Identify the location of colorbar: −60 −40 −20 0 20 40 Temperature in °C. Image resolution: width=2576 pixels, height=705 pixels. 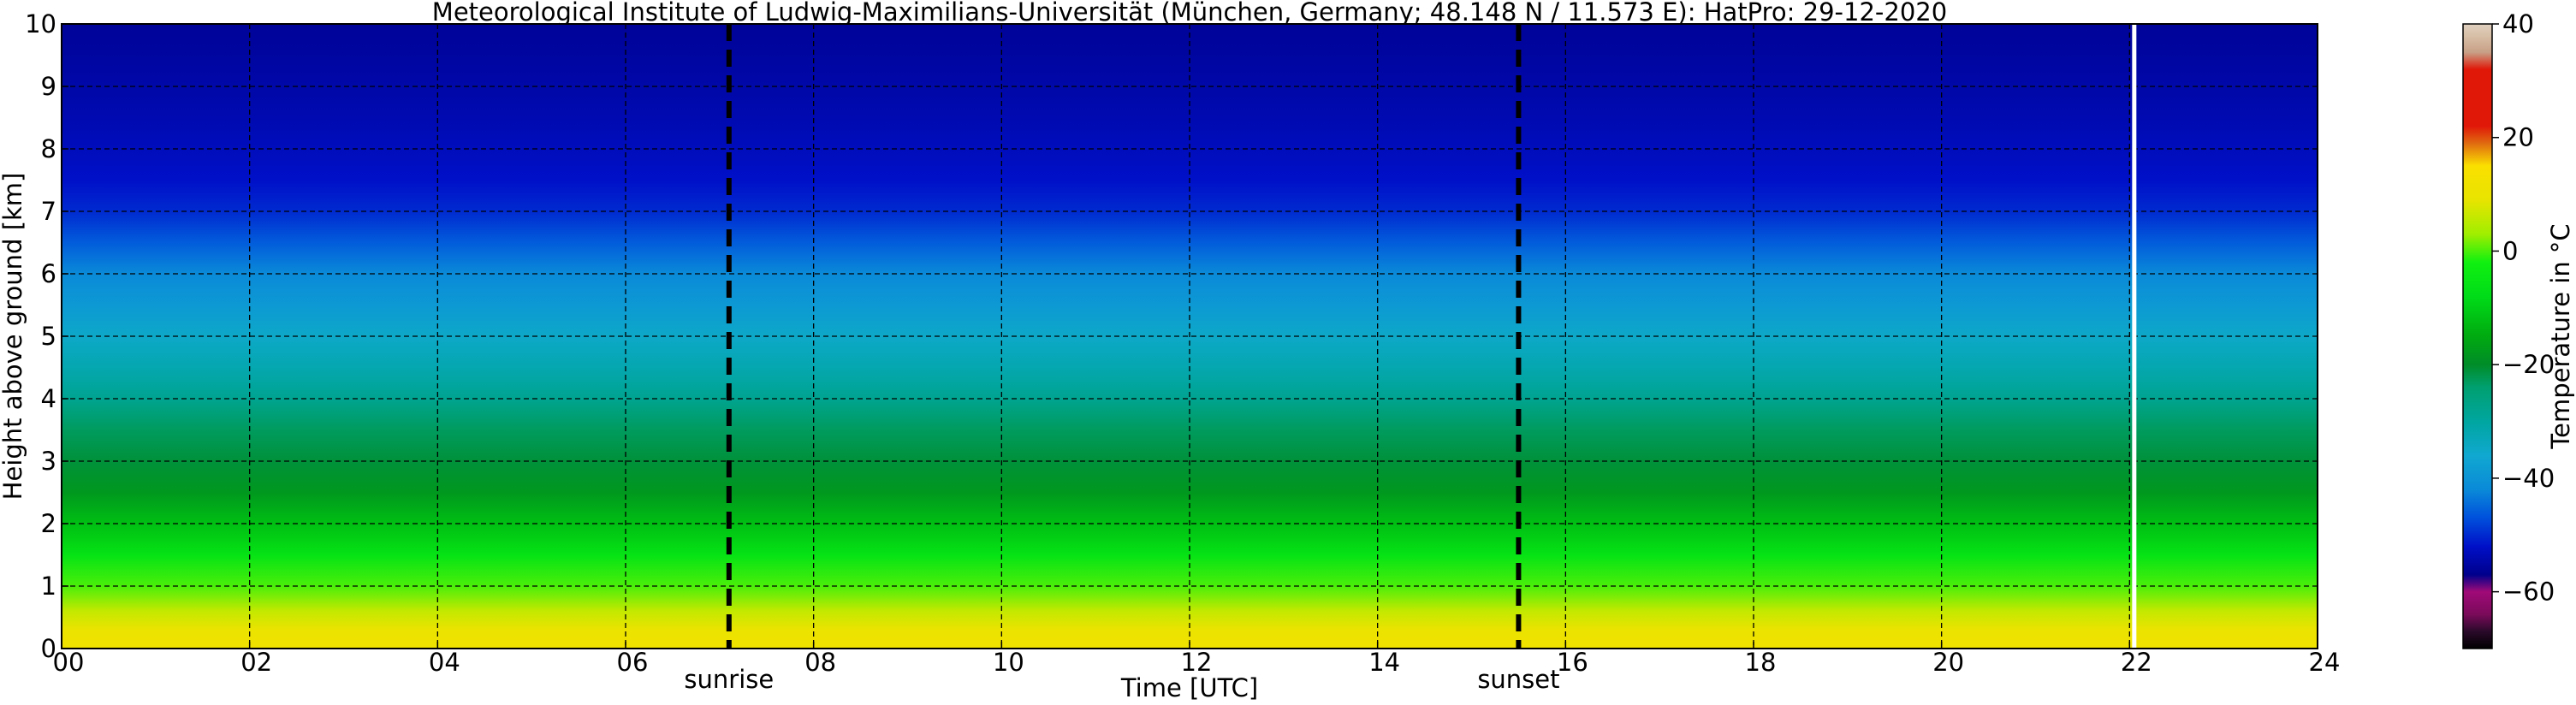
(2518, 329).